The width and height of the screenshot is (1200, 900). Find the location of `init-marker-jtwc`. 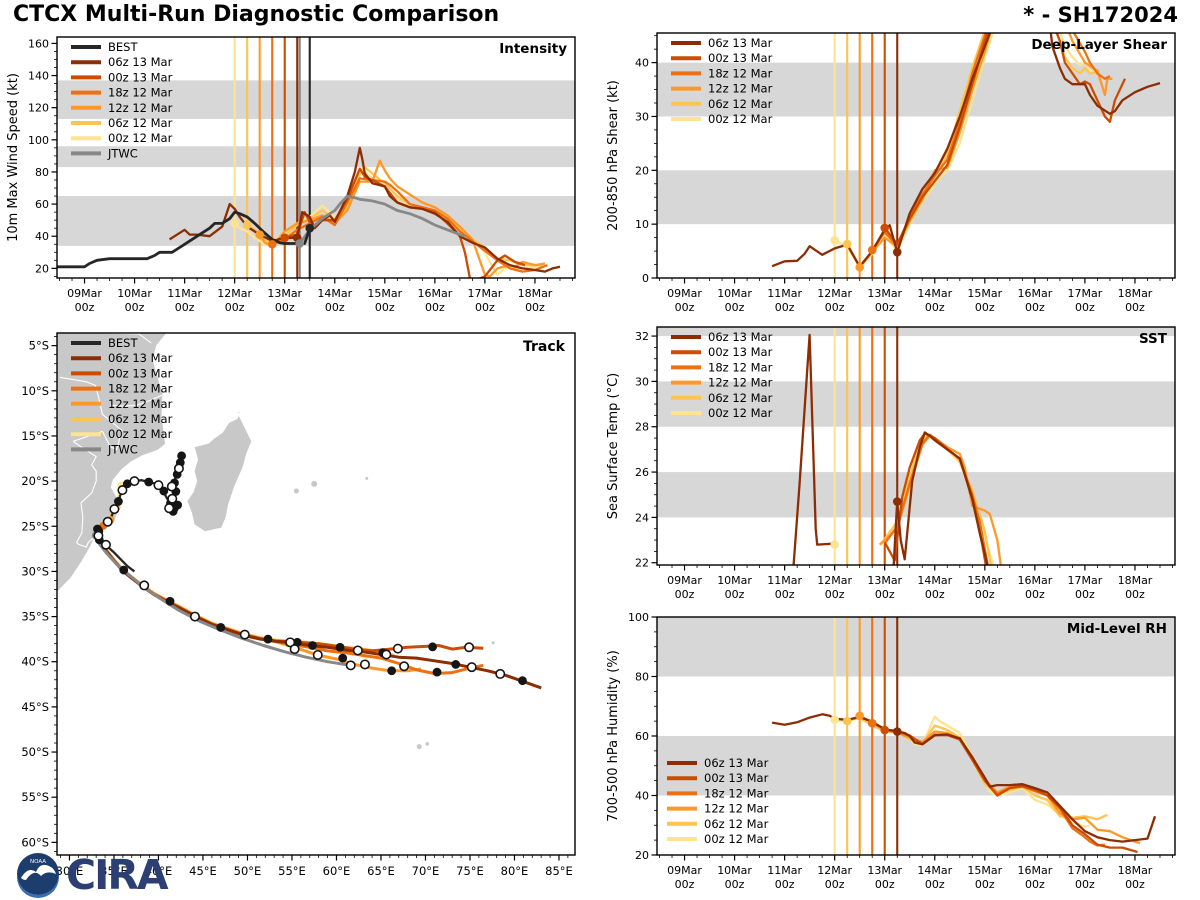

init-marker-jtwc is located at coordinates (300, 243).